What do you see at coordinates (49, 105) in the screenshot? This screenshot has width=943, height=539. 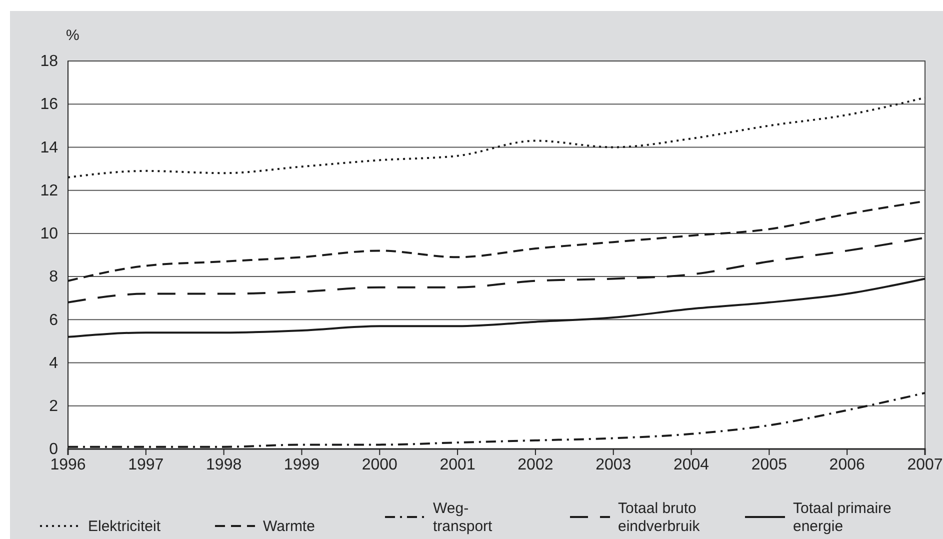 I see `y-tick-label: 16` at bounding box center [49, 105].